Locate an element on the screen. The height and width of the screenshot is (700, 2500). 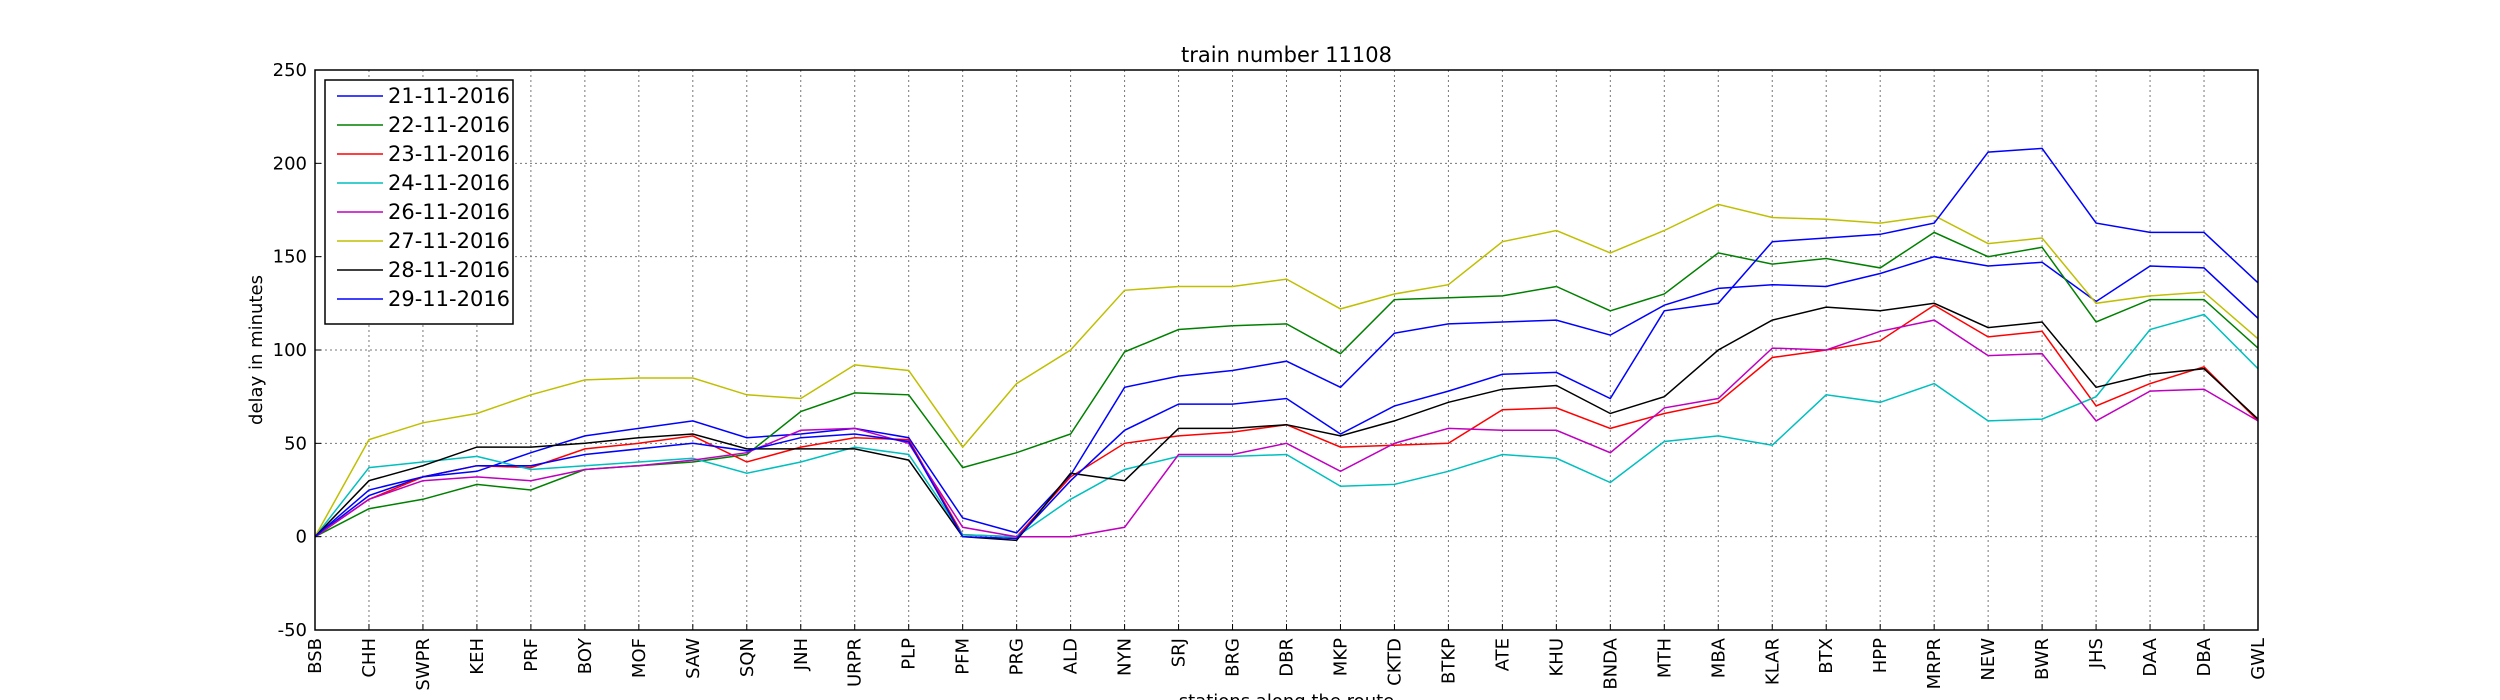
x-tick-label: URPR is located at coordinates (855, 662).